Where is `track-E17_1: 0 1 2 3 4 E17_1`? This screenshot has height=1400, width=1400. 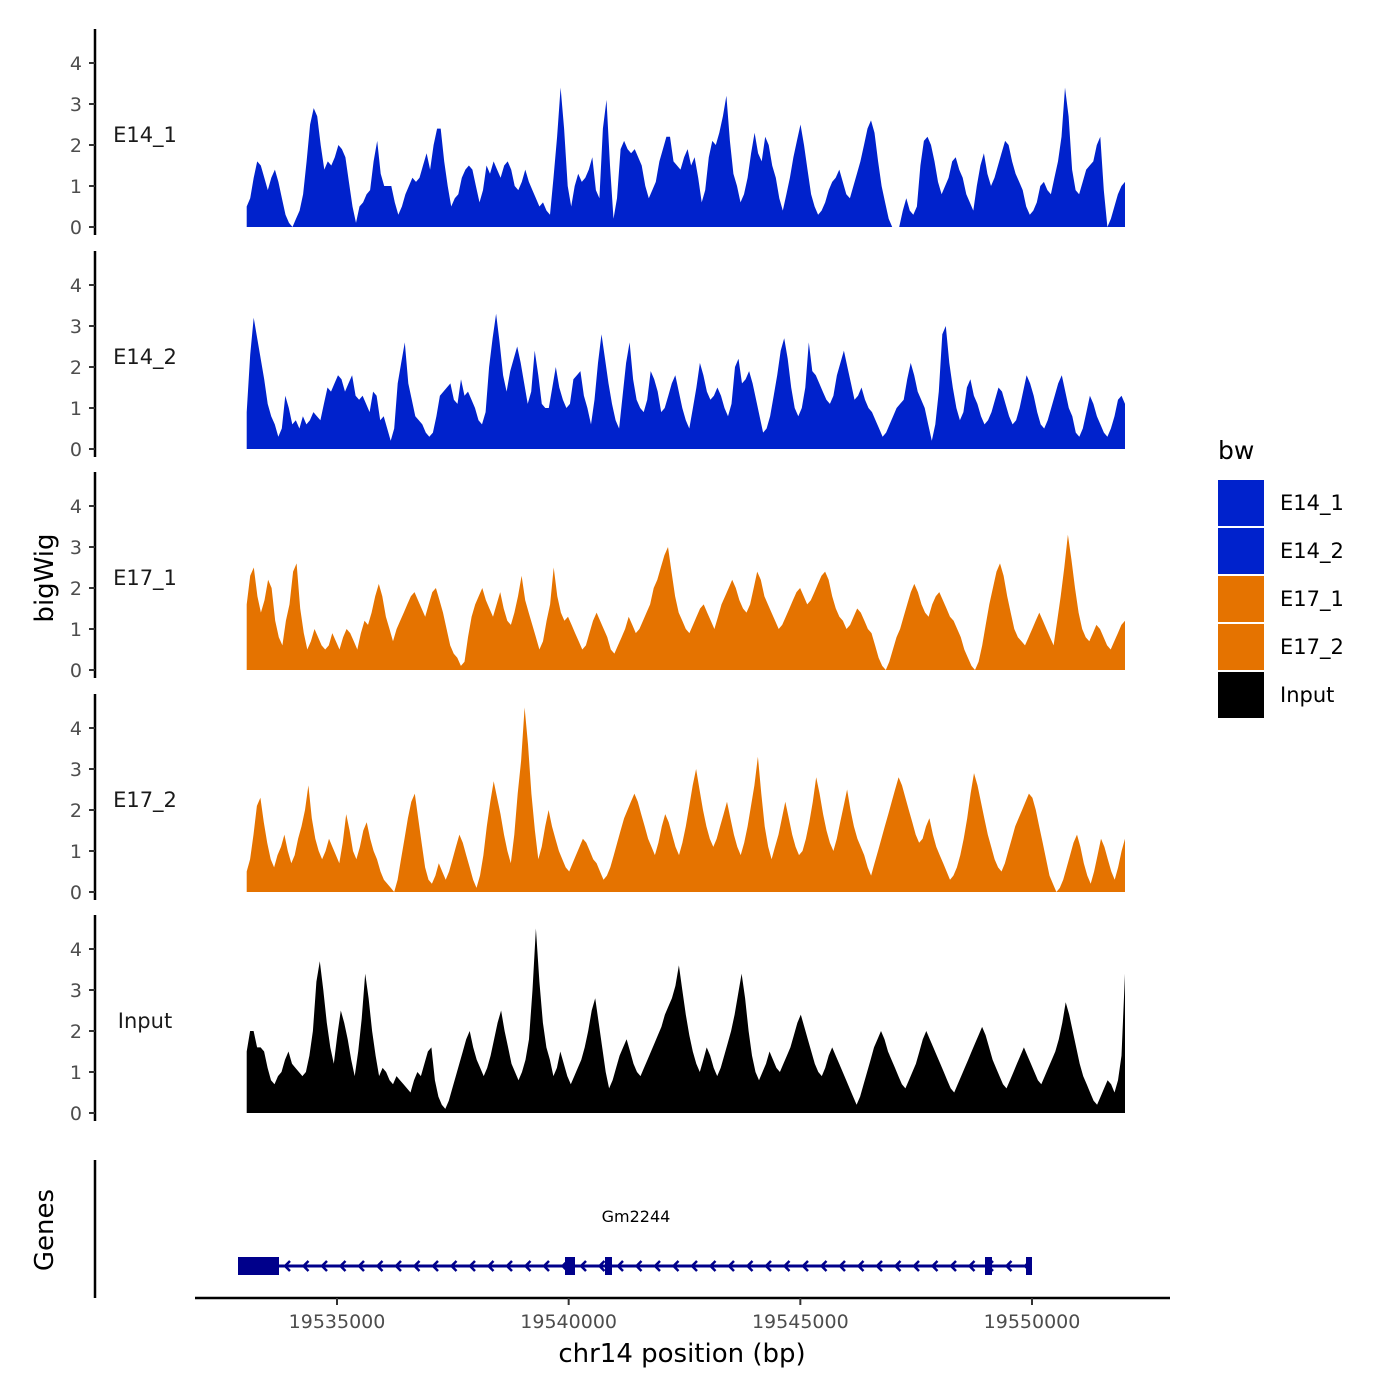 track-E17_1: 0 1 2 3 4 E17_1 is located at coordinates (597, 577).